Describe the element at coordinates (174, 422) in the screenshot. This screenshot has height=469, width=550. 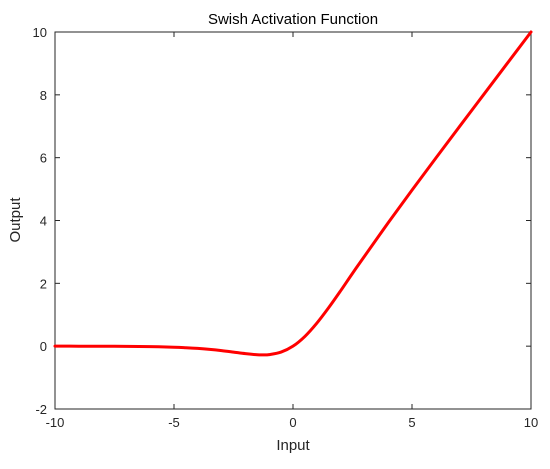
I see `x-tick-label: -5` at that location.